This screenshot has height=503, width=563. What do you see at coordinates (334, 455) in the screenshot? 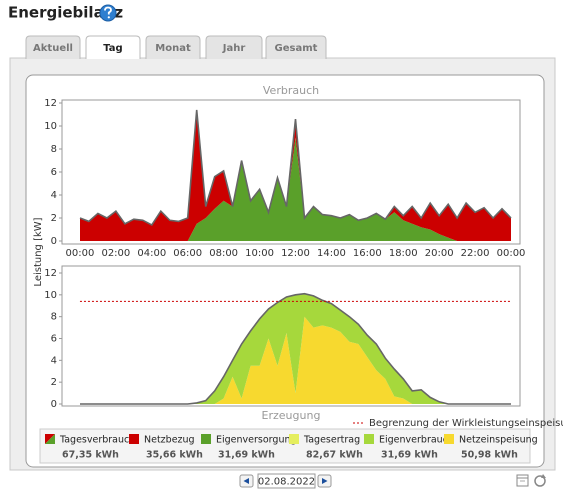
I see `legend-value: 82,67 kWh` at bounding box center [334, 455].